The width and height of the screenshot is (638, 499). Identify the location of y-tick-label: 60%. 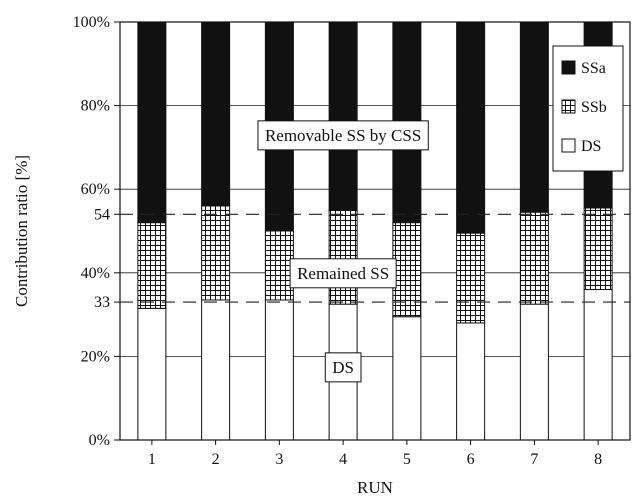
(95, 189).